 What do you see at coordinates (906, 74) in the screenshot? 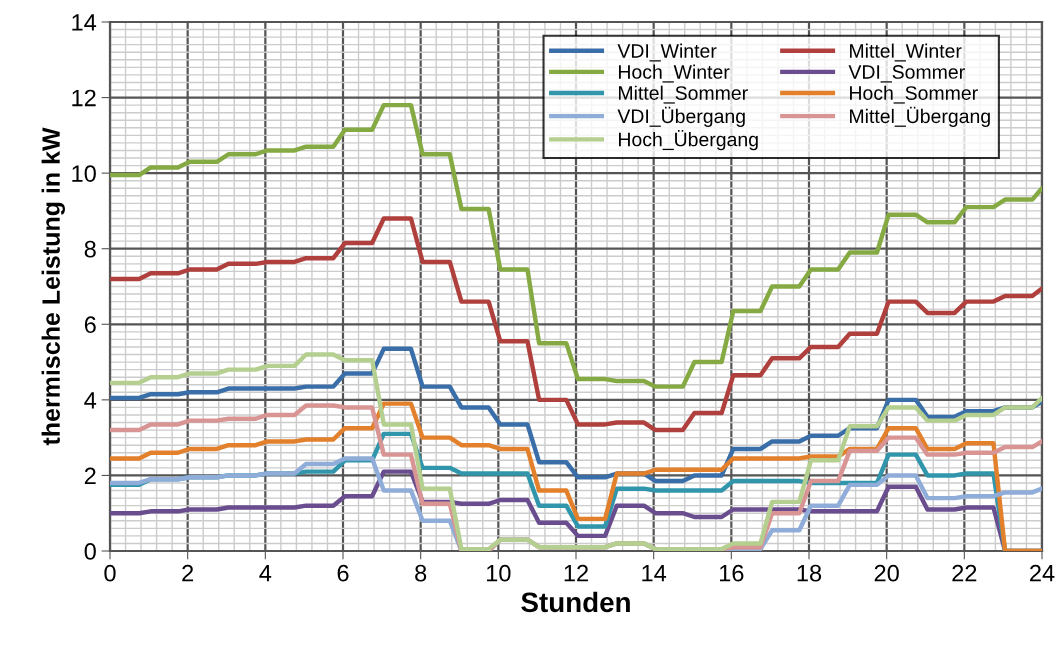
I see `legend-label: VDI_Sommer` at bounding box center [906, 74].